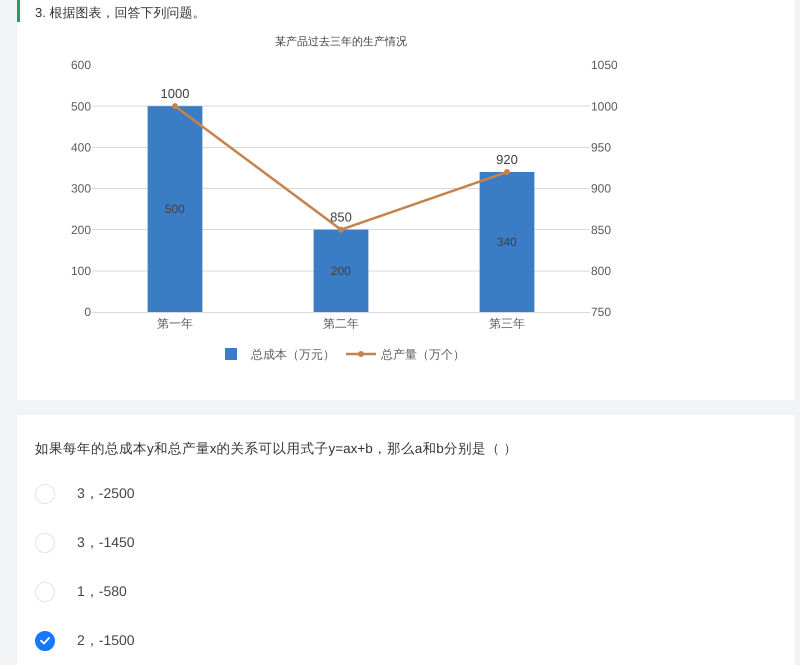 The image size is (800, 665). I want to click on legend-label: 总成本（万元）, so click(292, 355).